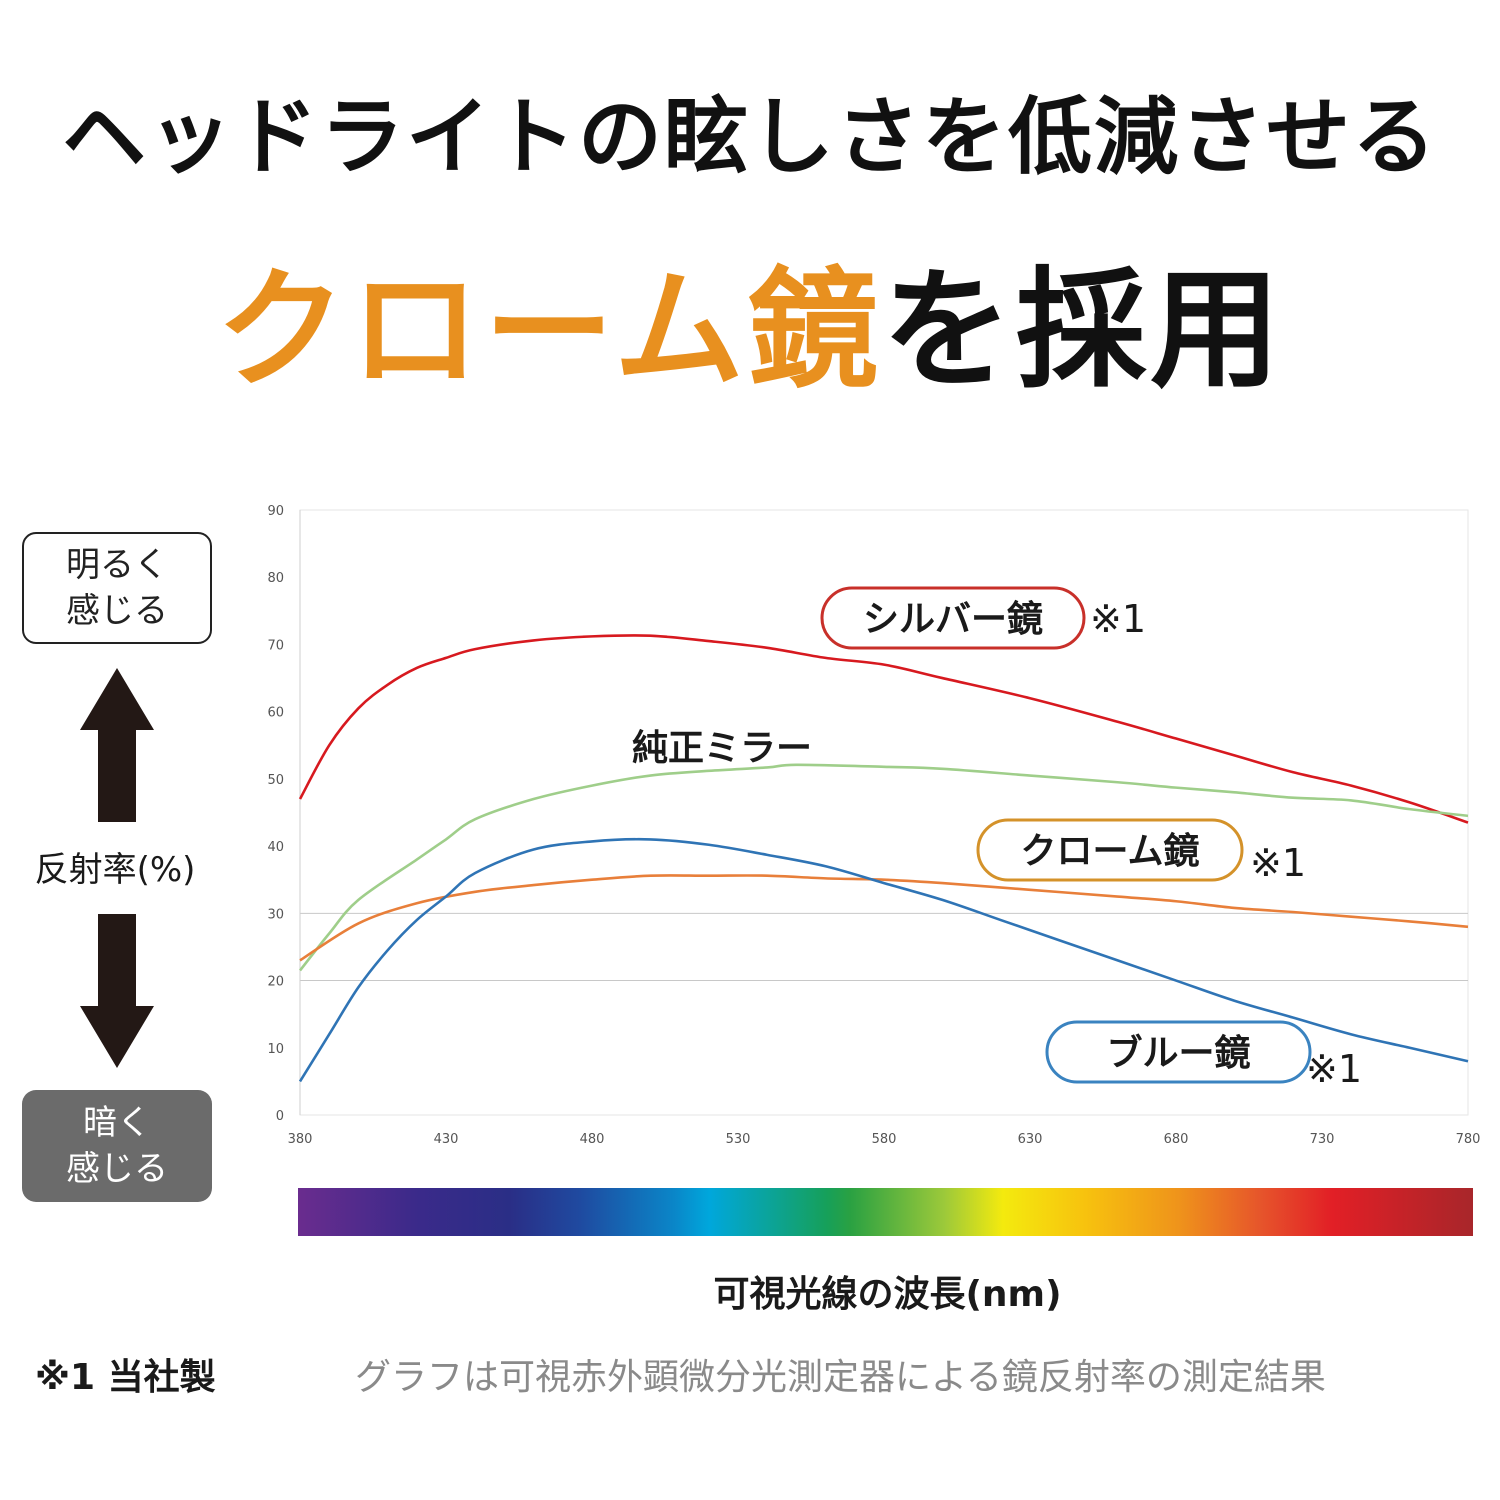 The image size is (1500, 1500). What do you see at coordinates (446, 1139) in the screenshot?
I see `x-tick-label: 430` at bounding box center [446, 1139].